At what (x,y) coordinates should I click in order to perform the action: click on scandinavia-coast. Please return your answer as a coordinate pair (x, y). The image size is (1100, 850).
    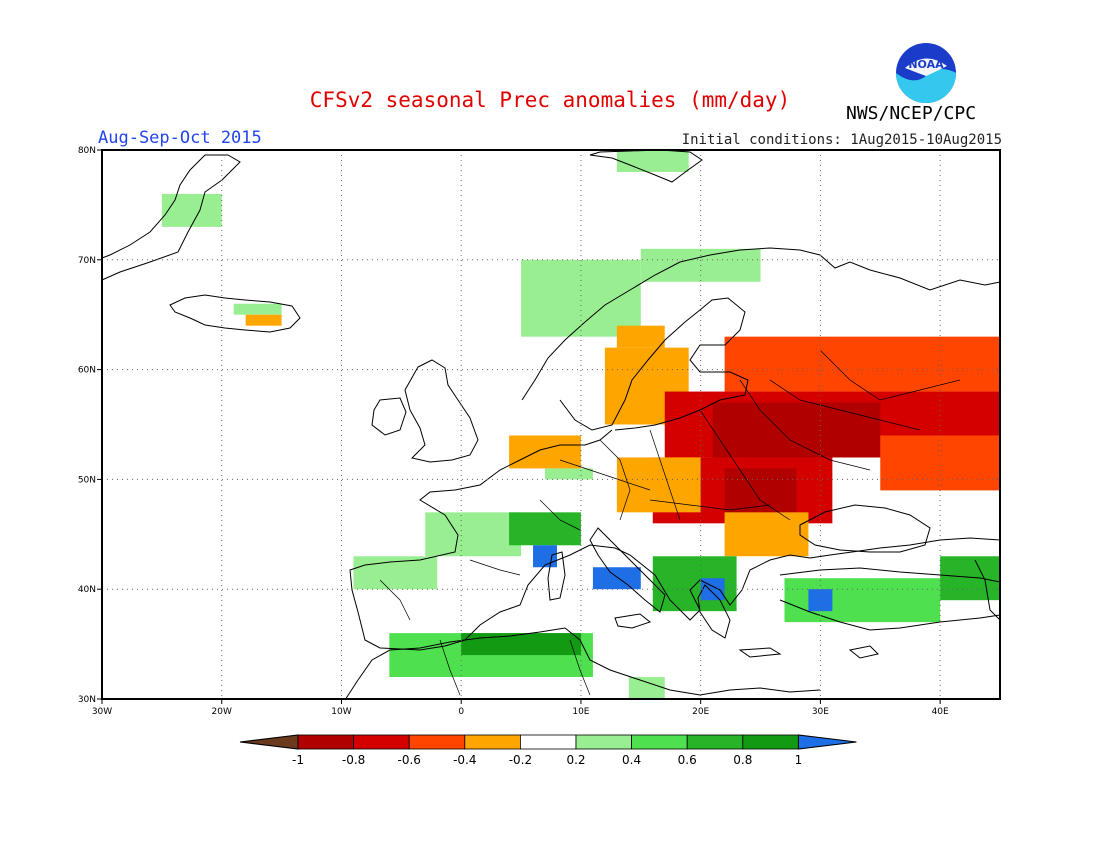
    Looking at the image, I should click on (761, 324).